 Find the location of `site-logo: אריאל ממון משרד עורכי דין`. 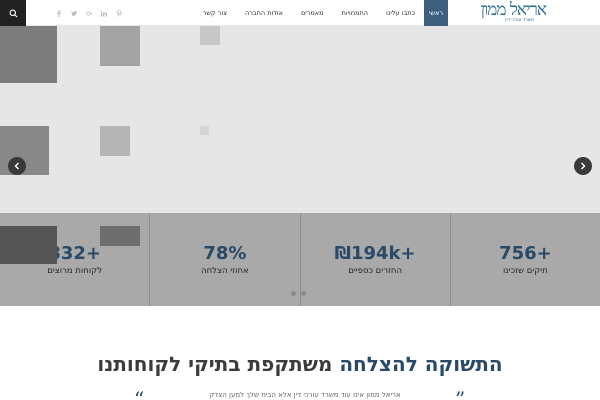

site-logo: אריאל ממון משרד עורכי דין is located at coordinates (510, 13).